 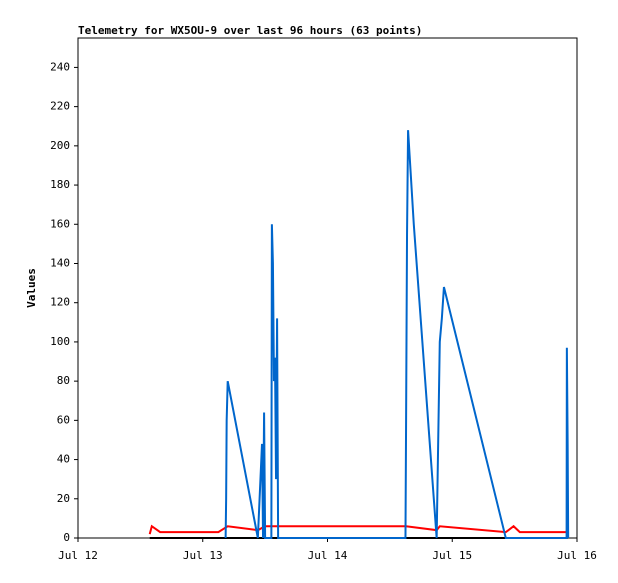 What do you see at coordinates (60, 66) in the screenshot?
I see `y-tick-label: 240` at bounding box center [60, 66].